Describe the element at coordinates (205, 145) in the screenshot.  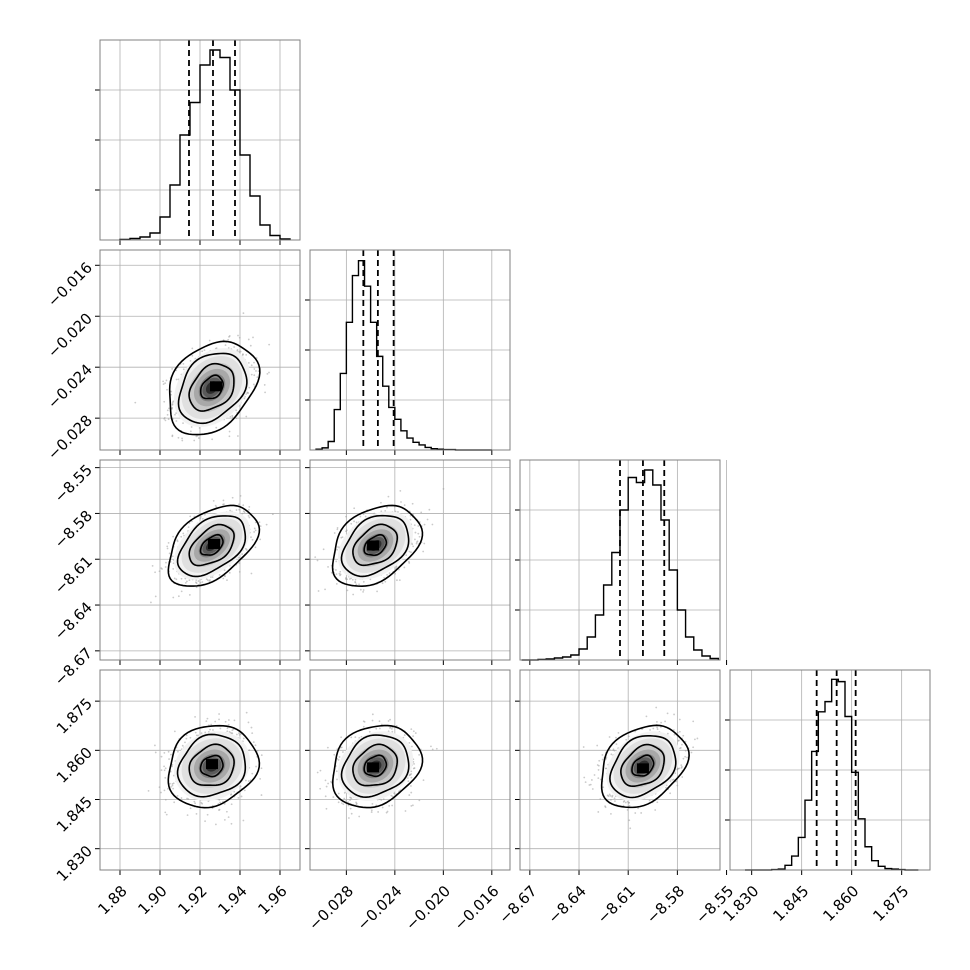
I see `hist-p1-histogram-step-line` at that location.